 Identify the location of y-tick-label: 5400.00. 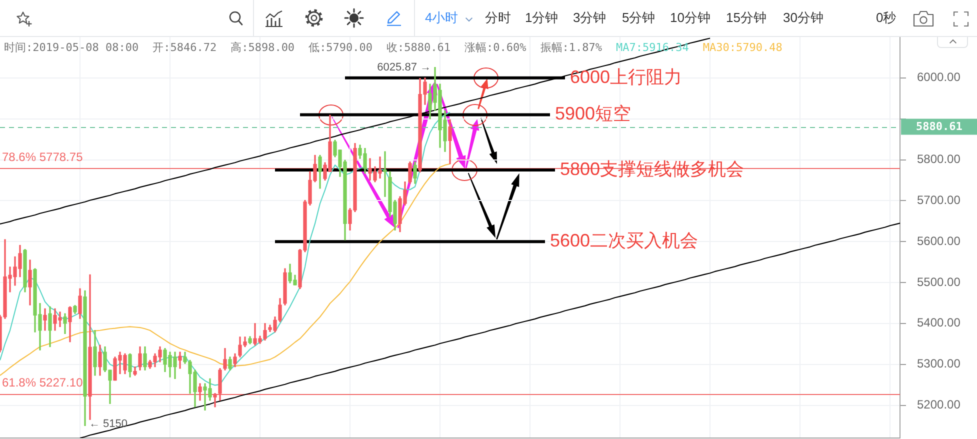
(939, 323).